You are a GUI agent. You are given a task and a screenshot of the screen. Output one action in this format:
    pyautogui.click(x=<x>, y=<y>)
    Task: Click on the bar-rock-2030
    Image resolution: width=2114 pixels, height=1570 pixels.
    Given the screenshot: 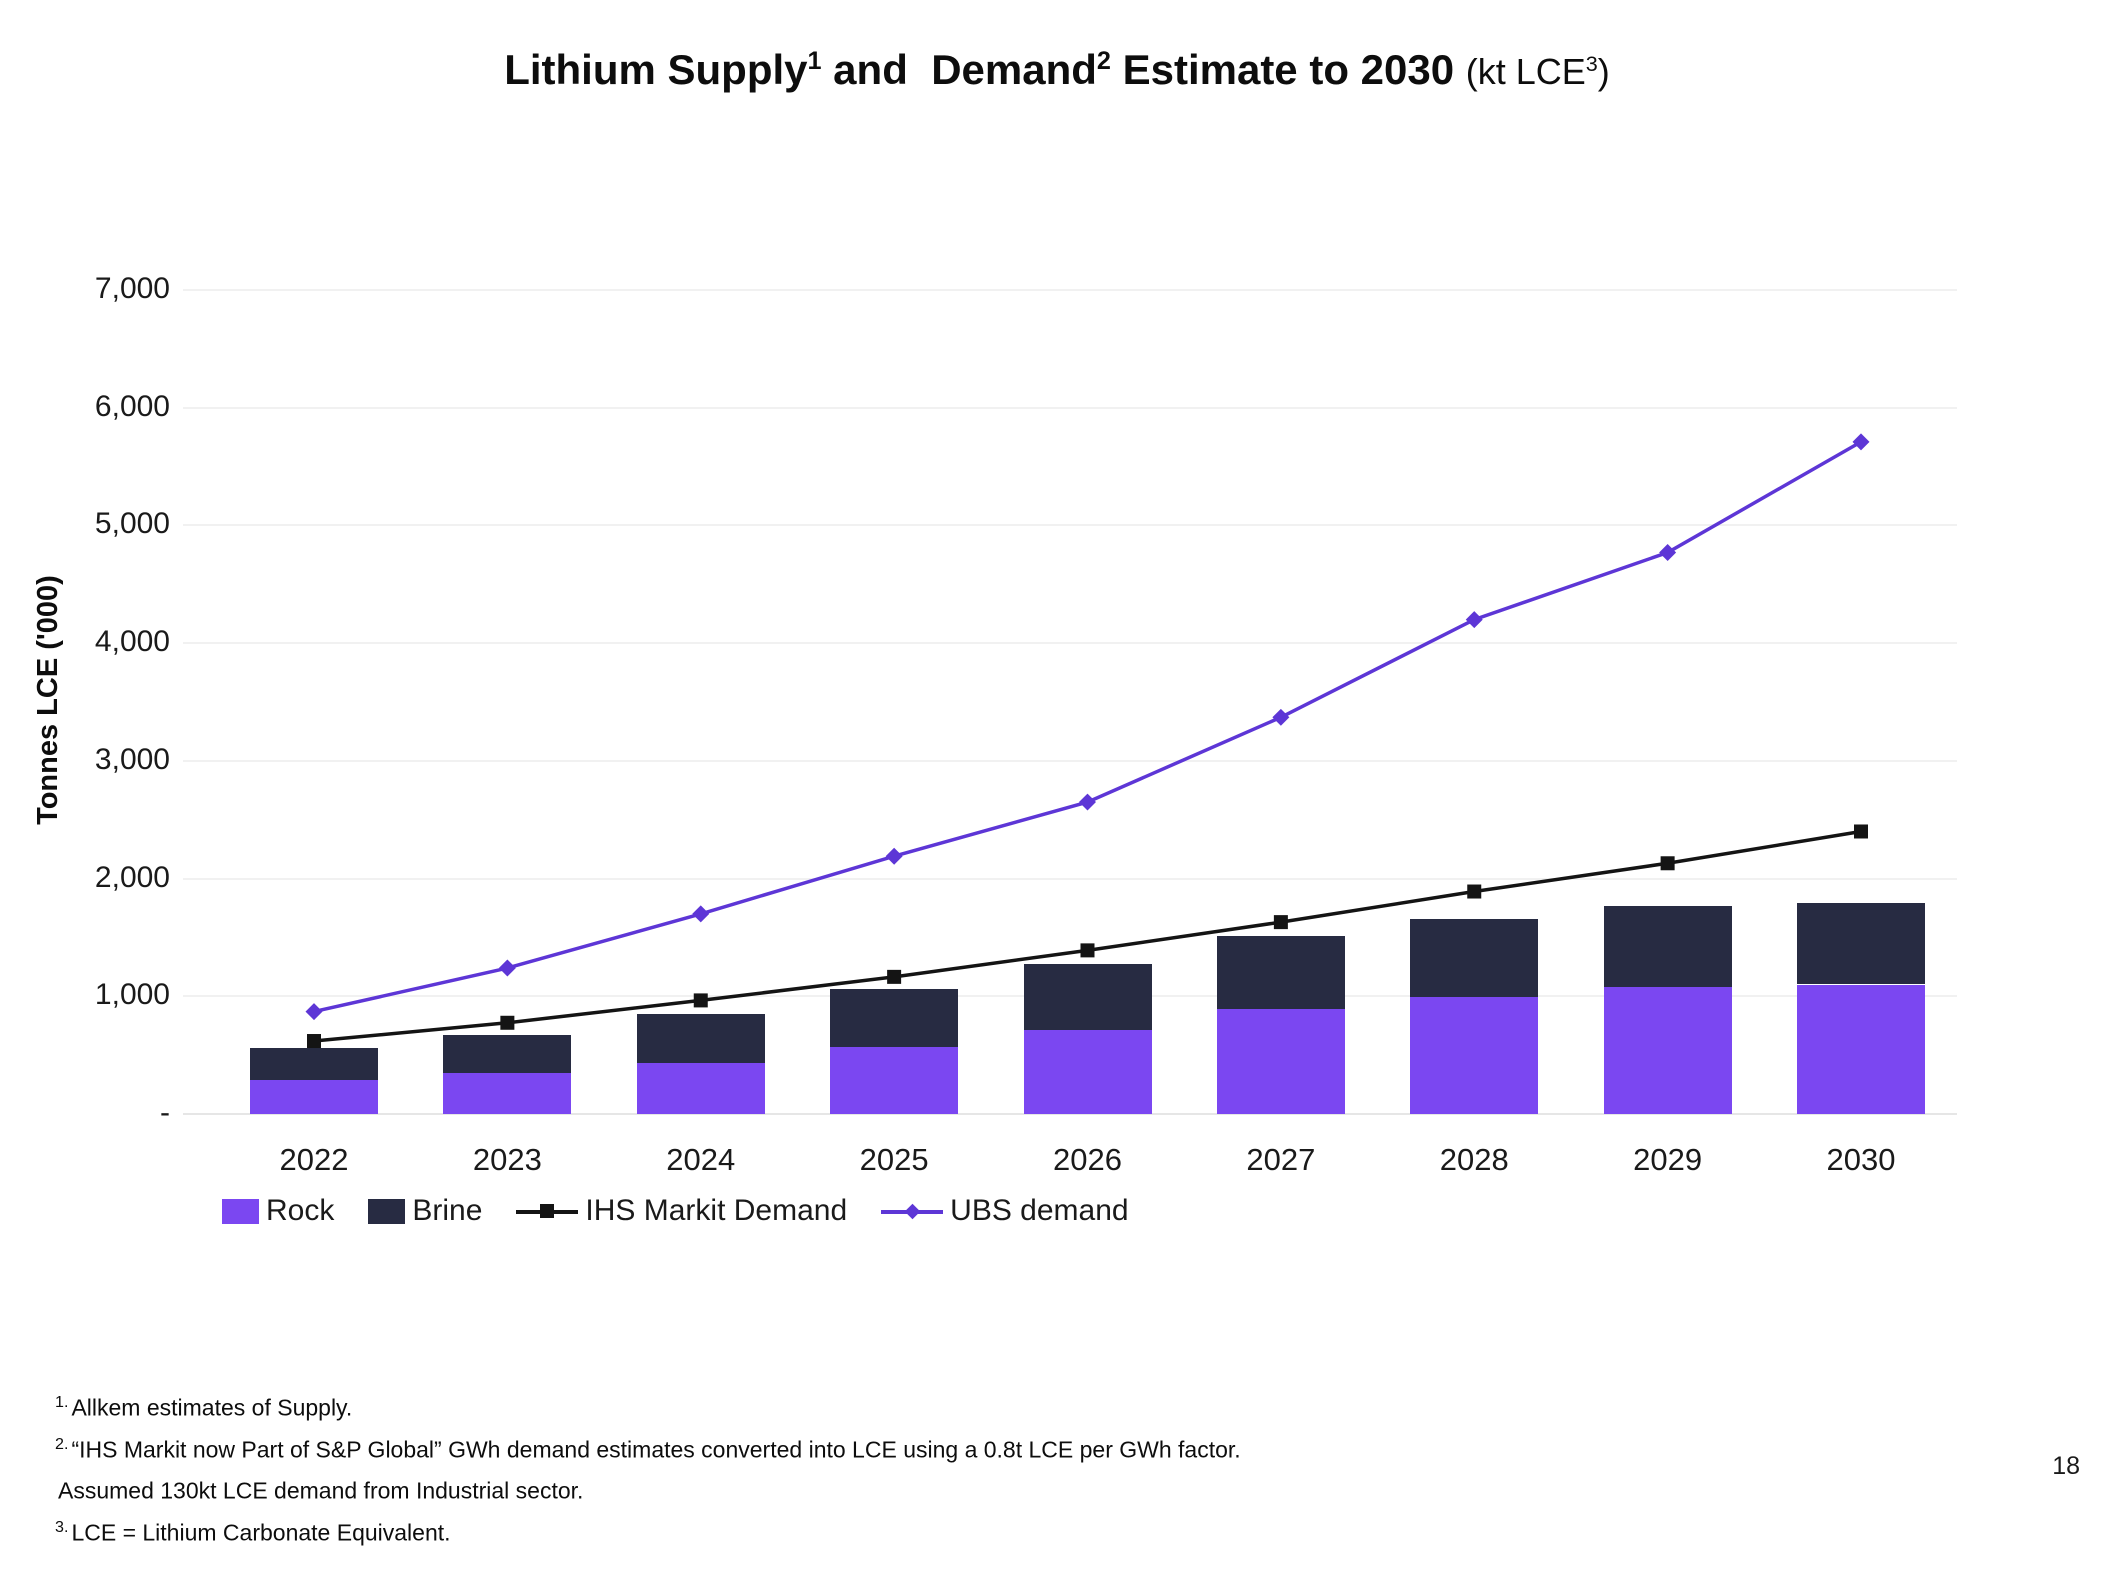 What is the action you would take?
    pyautogui.click(x=1861, y=1049)
    